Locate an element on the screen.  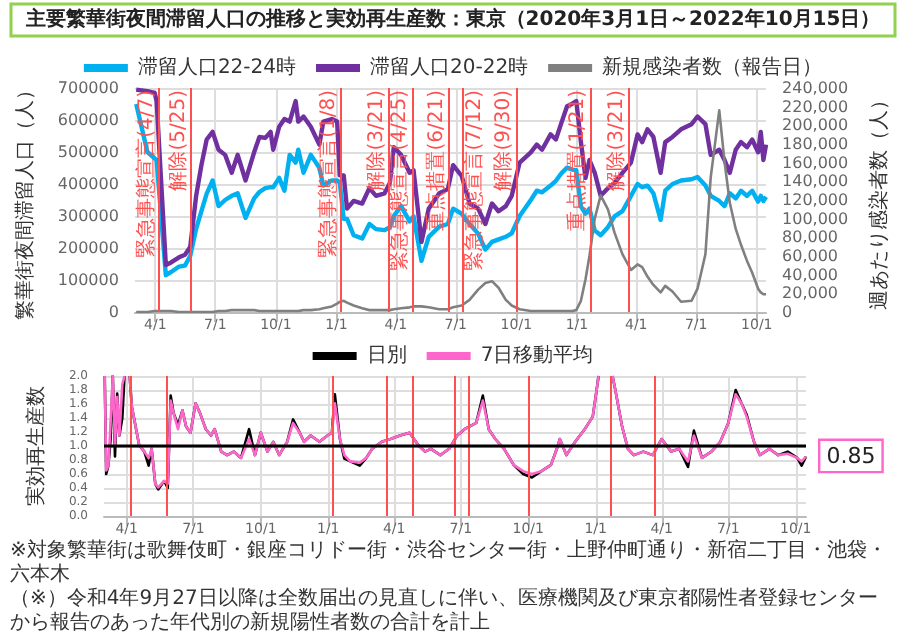
ref-line-label: 重点措置(1/21) is located at coordinates (577, 160).